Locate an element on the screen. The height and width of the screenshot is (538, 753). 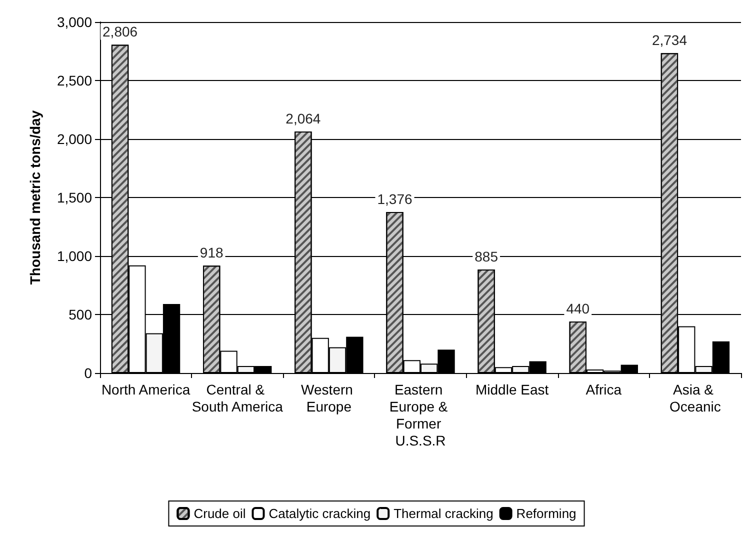
x-tick-label: Eastern Europe & Former U.S.S.R is located at coordinates (420, 415).